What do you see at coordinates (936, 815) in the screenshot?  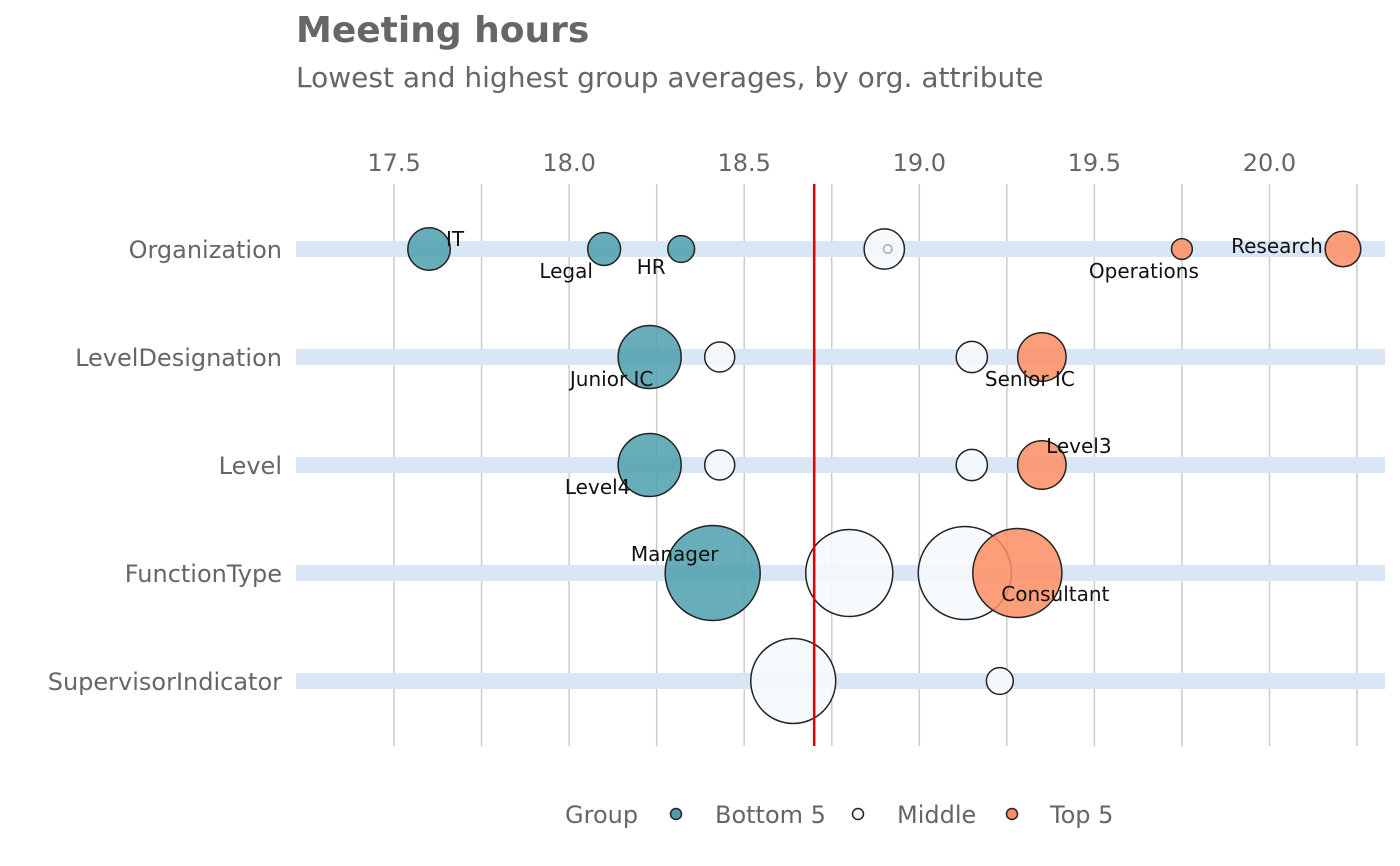 I see `legend-label: Middle` at bounding box center [936, 815].